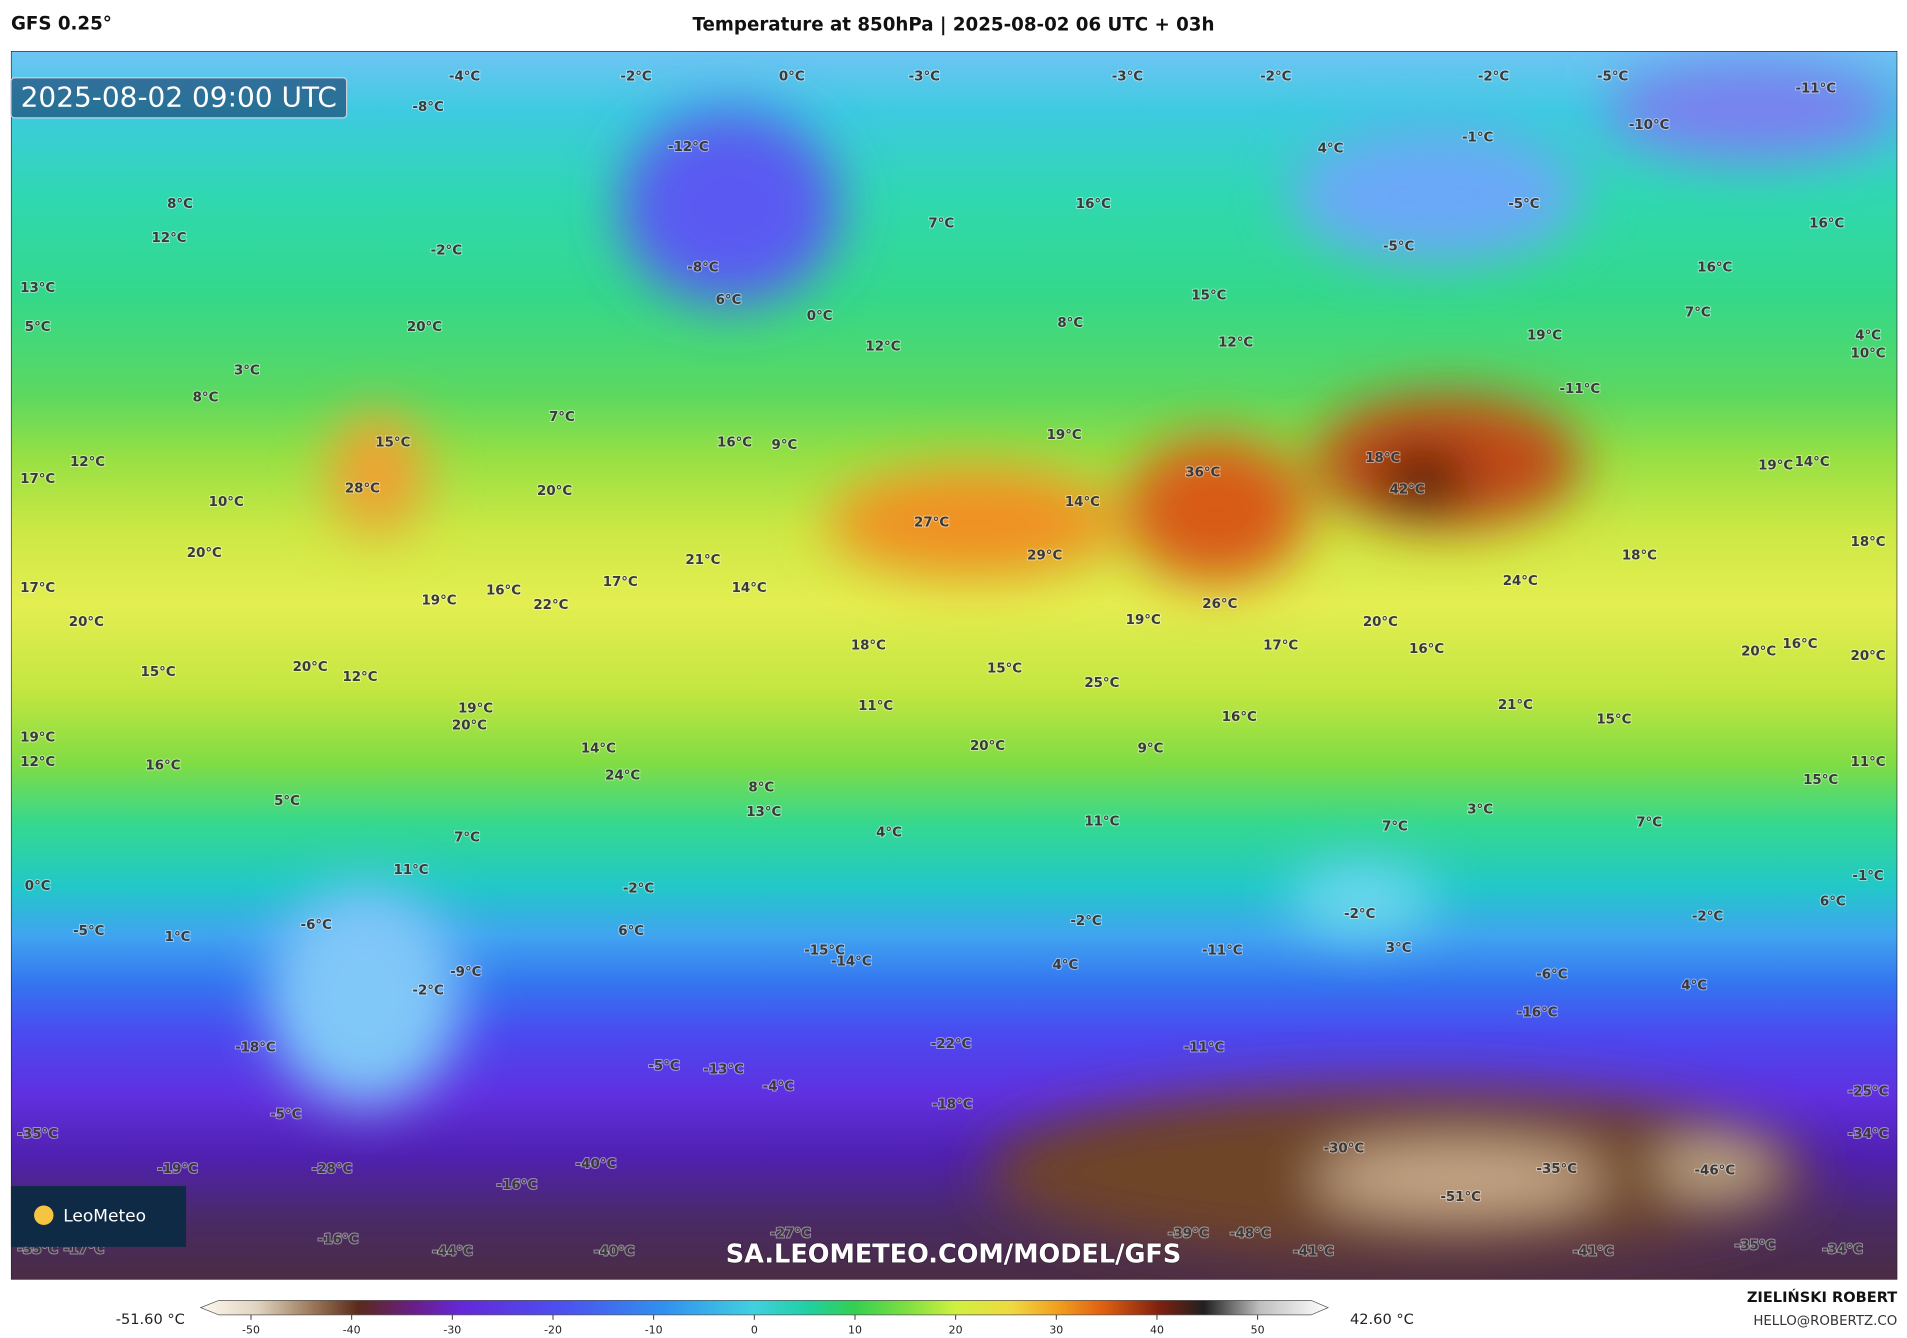 This screenshot has height=1338, width=1907. What do you see at coordinates (104, 1216) in the screenshot?
I see `logo-text: LeoMeteo` at bounding box center [104, 1216].